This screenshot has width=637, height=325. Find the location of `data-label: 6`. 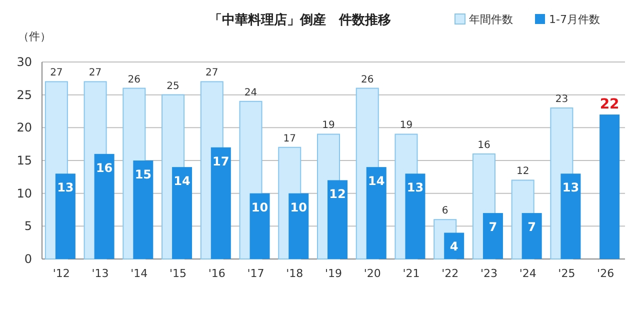

data-label: 6 is located at coordinates (445, 211).